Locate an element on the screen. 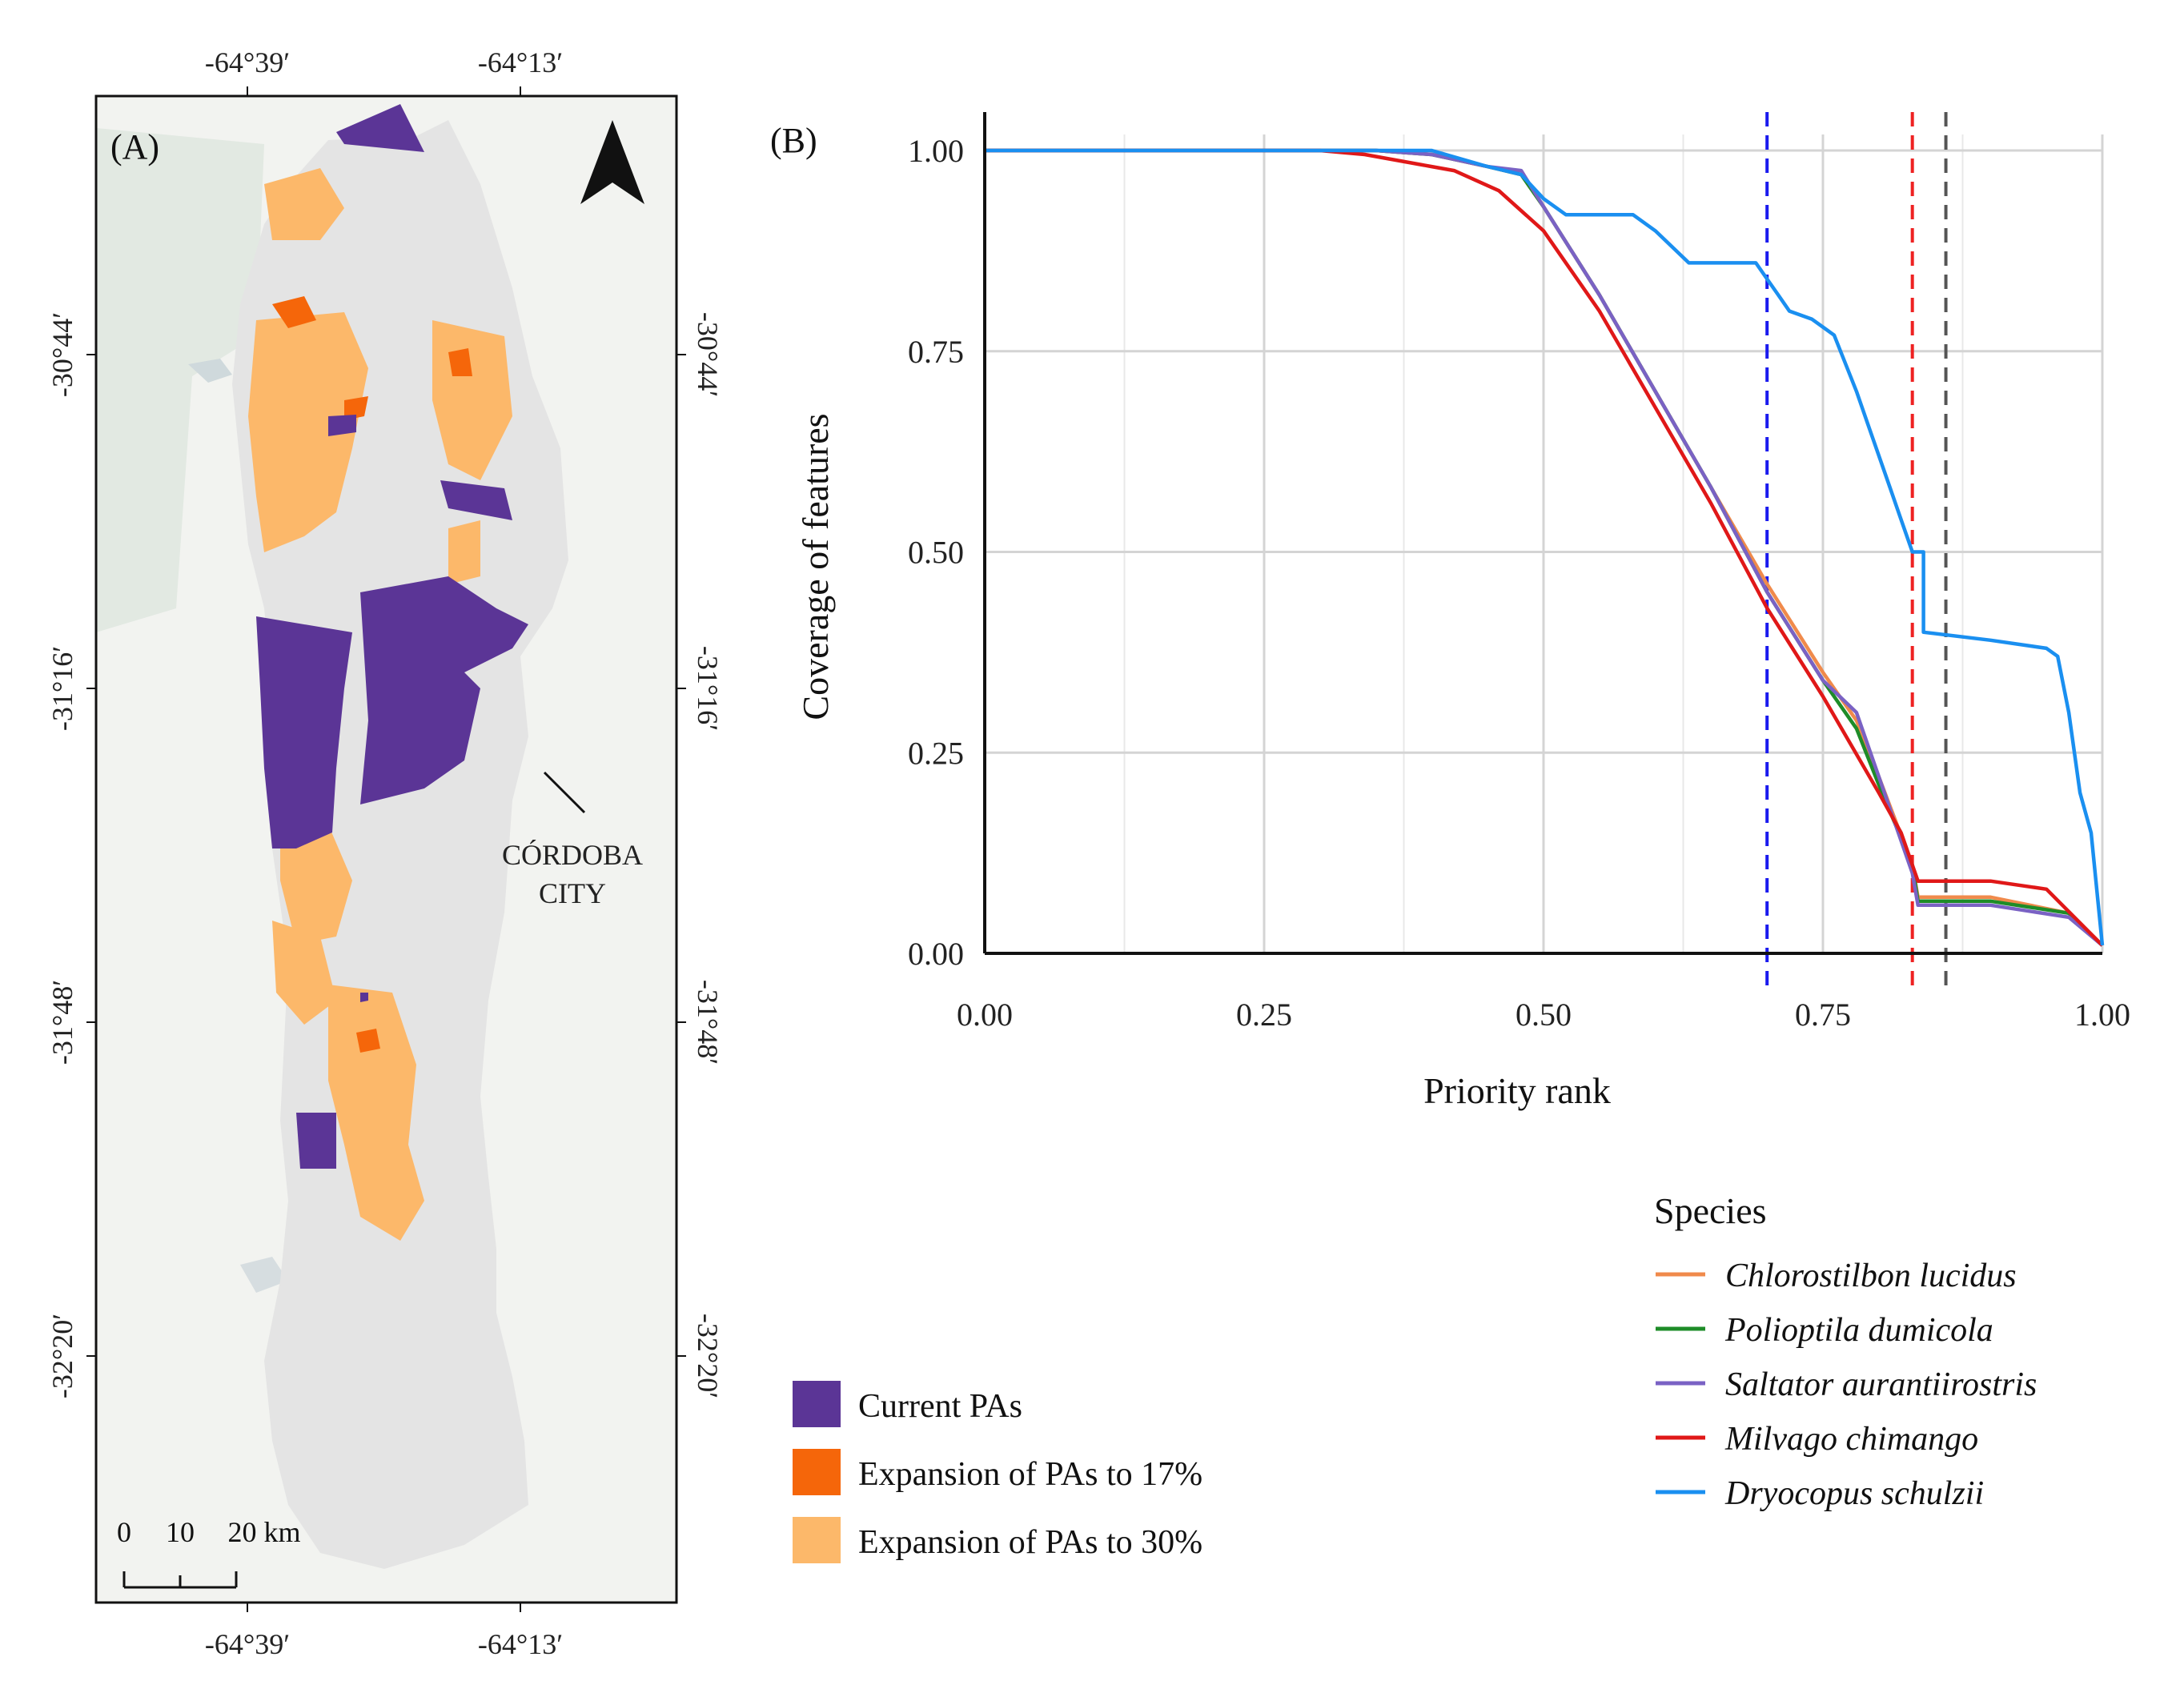  y-tick-label: 1.00 is located at coordinates (936, 151).